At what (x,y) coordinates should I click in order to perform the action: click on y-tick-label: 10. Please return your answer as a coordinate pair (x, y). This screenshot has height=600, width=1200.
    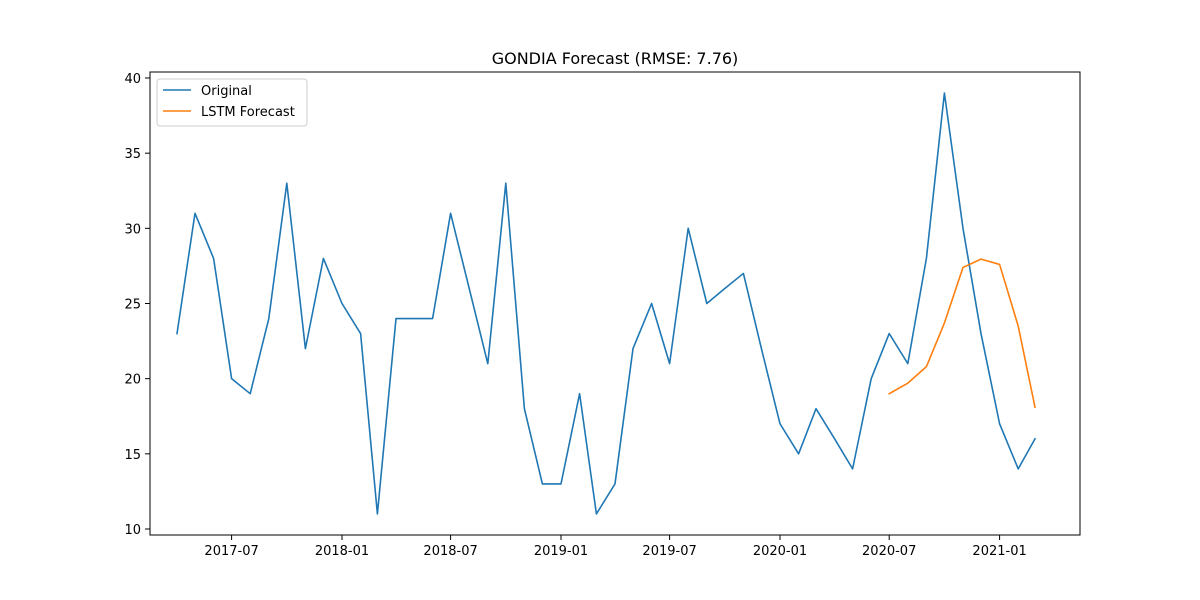
    Looking at the image, I should click on (132, 530).